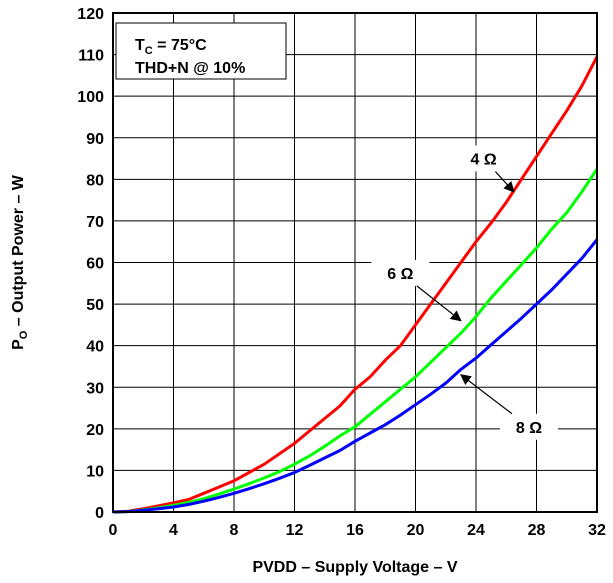 The image size is (613, 583). Describe the element at coordinates (24, 334) in the screenshot. I see `y-axis-title-subscript: O` at that location.